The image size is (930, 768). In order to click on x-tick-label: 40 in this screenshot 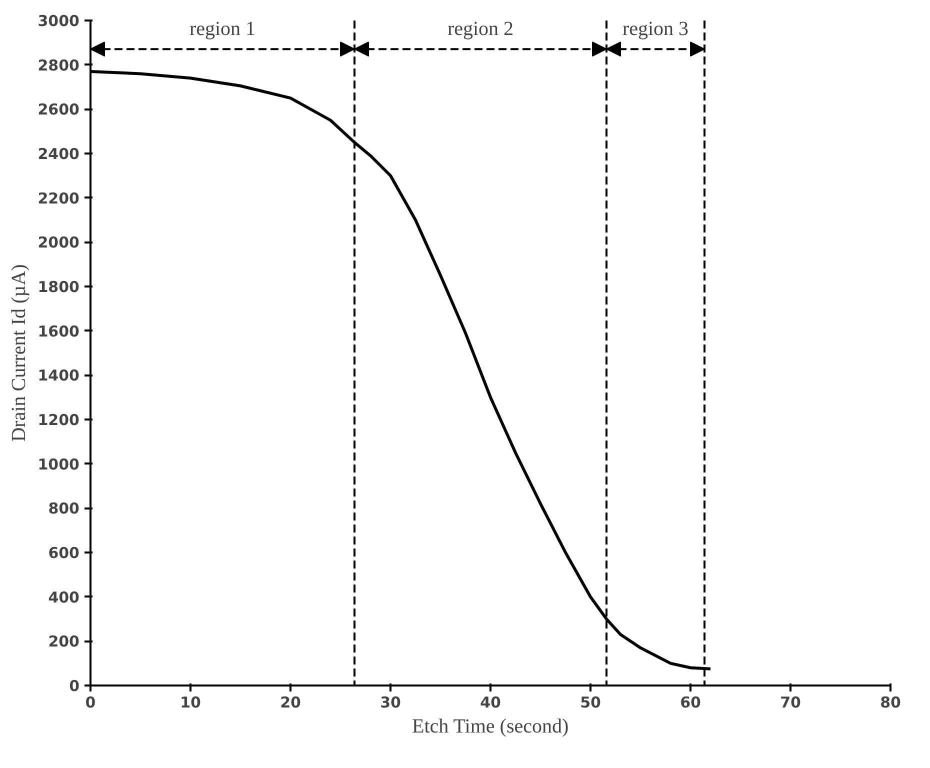, I will do `click(490, 703)`.